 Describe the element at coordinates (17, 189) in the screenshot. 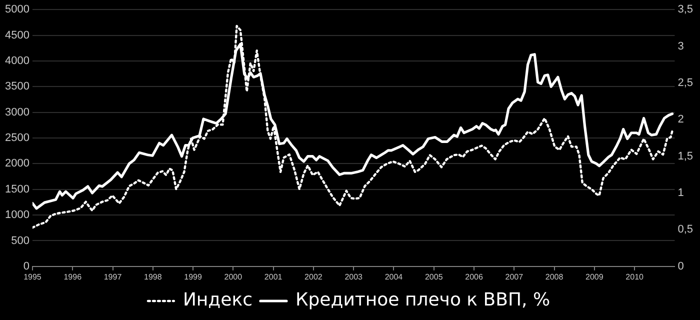

I see `y-tick-label: 1500` at that location.